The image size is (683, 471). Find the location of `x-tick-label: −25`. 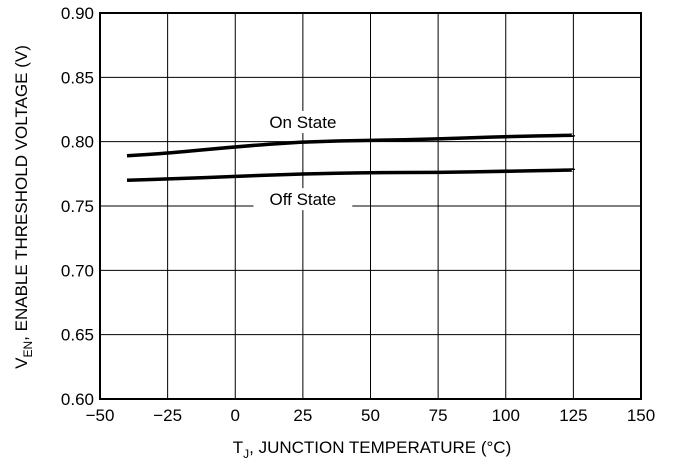

x-tick-label: −25 is located at coordinates (167, 415).